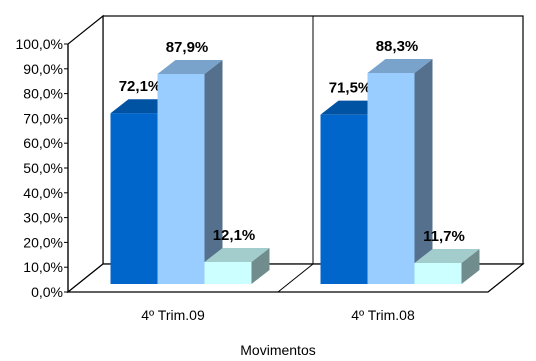 This screenshot has width=536, height=361. I want to click on y-tick-label: 10,0%, so click(43, 267).